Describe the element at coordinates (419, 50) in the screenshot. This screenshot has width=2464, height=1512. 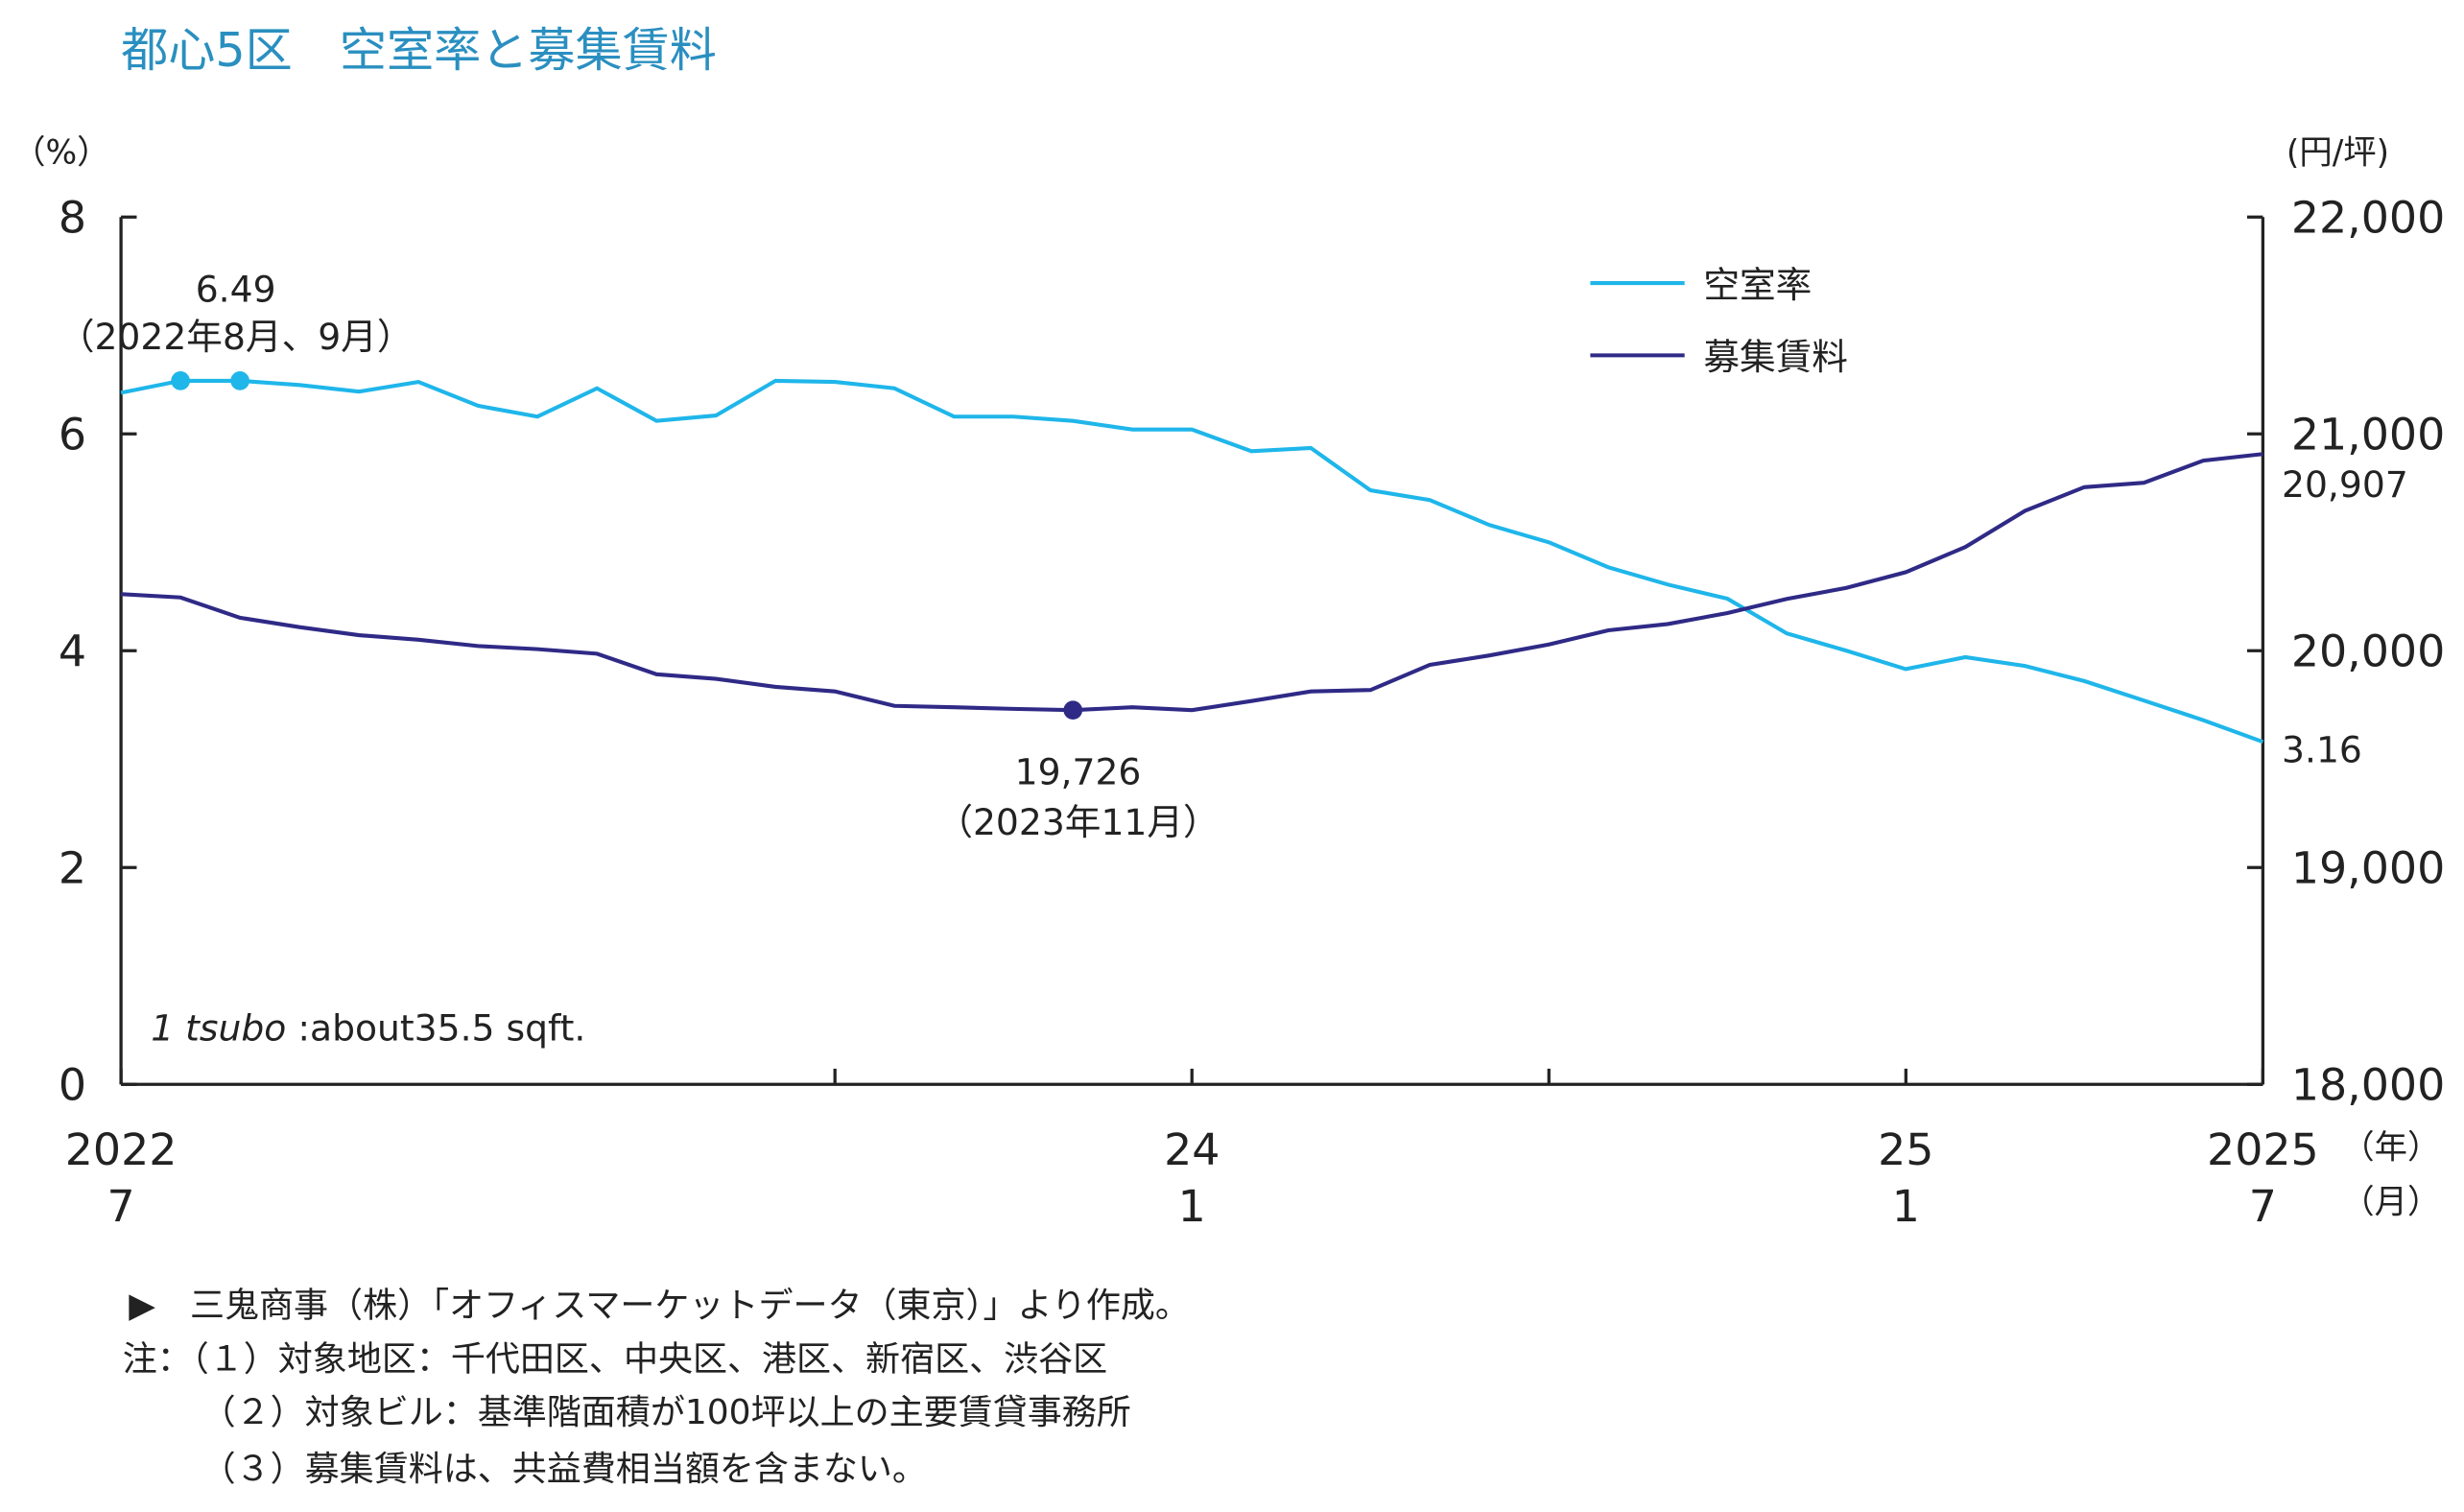
I see `chart-title: 都心5区 空室率と募集賃料` at that location.